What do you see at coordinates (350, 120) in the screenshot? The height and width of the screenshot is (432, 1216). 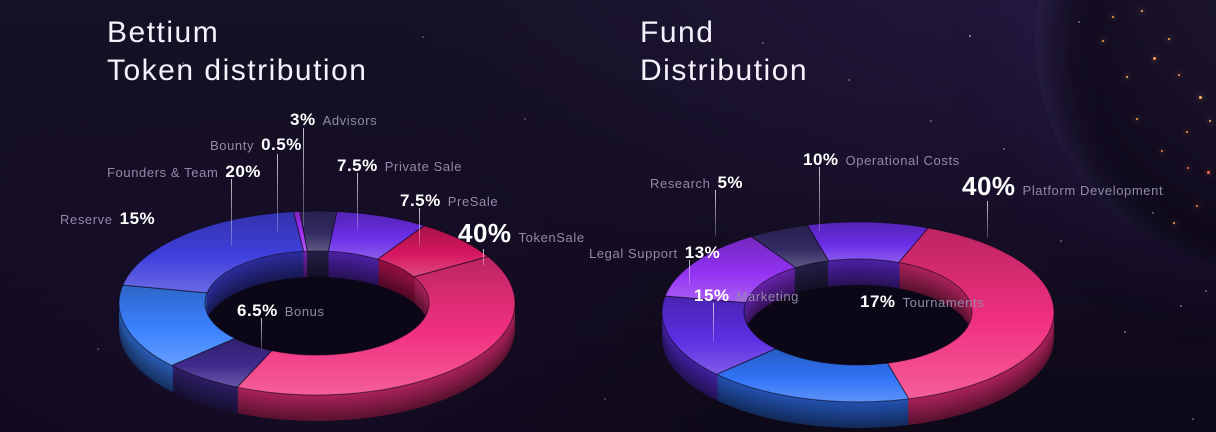 I see `slice-name: Advisors` at bounding box center [350, 120].